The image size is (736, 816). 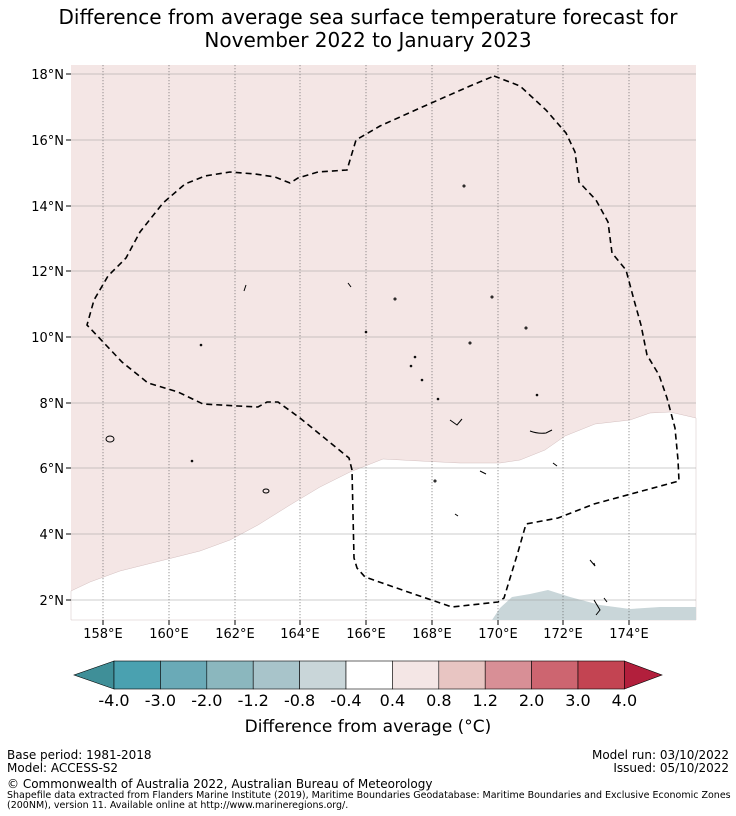 I want to click on lat-label: 2°N, so click(x=52, y=601).